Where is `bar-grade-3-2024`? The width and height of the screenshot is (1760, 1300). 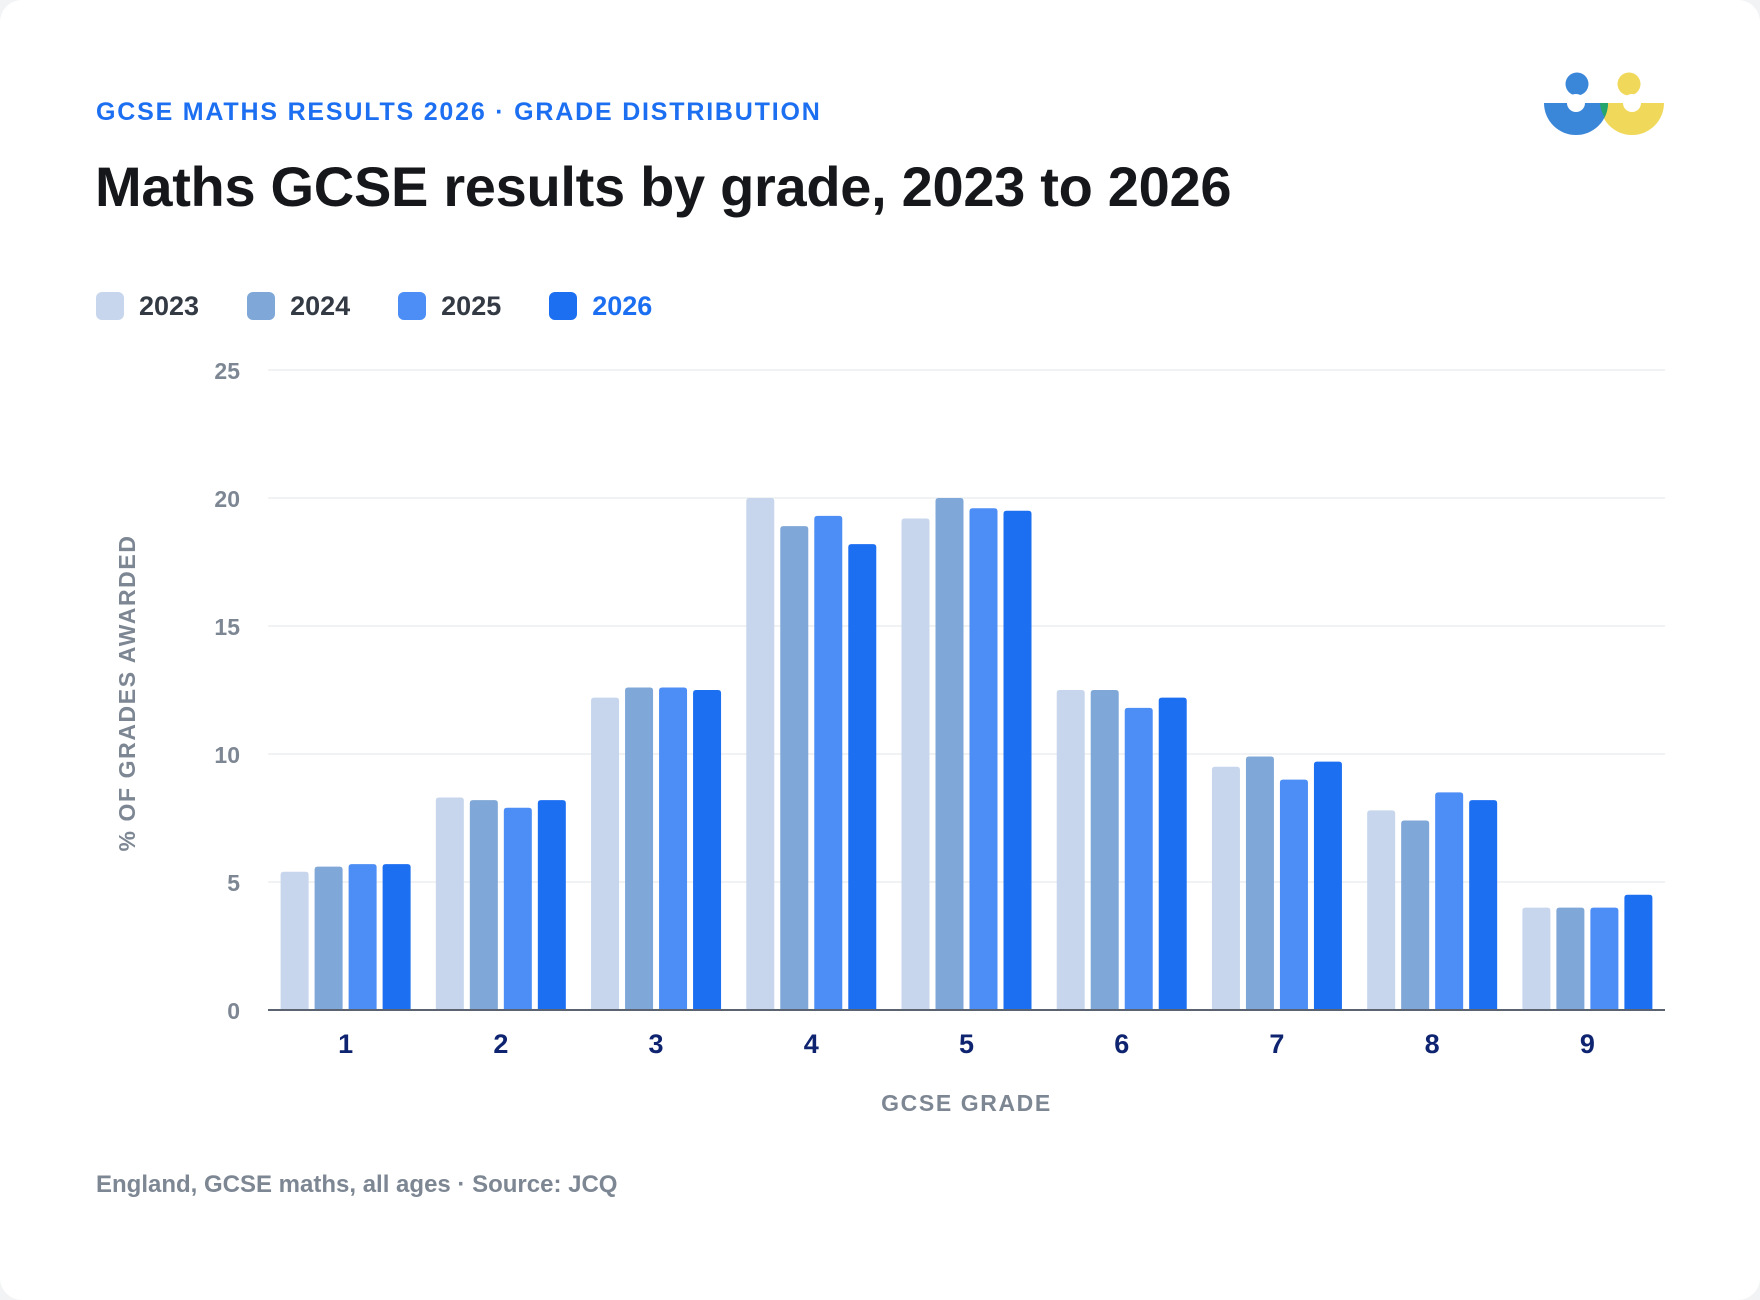 bar-grade-3-2024 is located at coordinates (639, 848).